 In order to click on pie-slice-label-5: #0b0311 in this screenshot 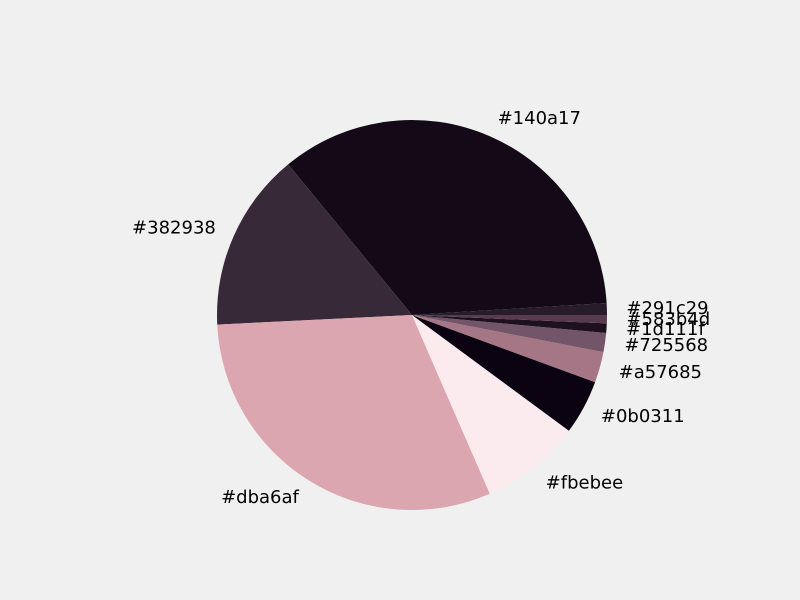, I will do `click(643, 416)`.